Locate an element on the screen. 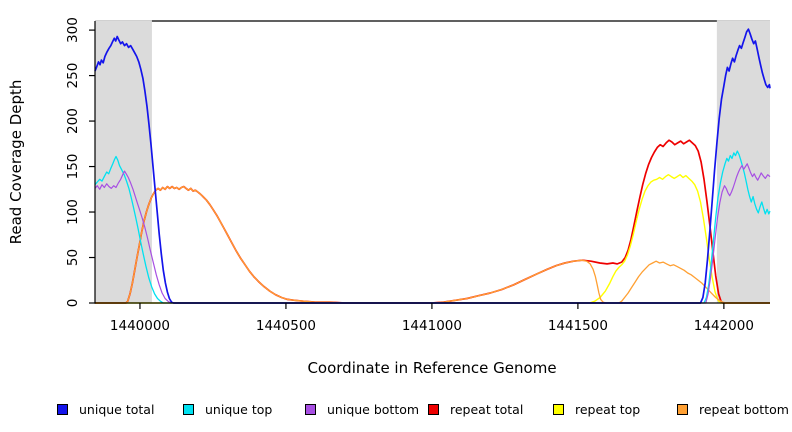 Image resolution: width=792 pixels, height=432 pixels. y-tick-label: 100 is located at coordinates (73, 212).